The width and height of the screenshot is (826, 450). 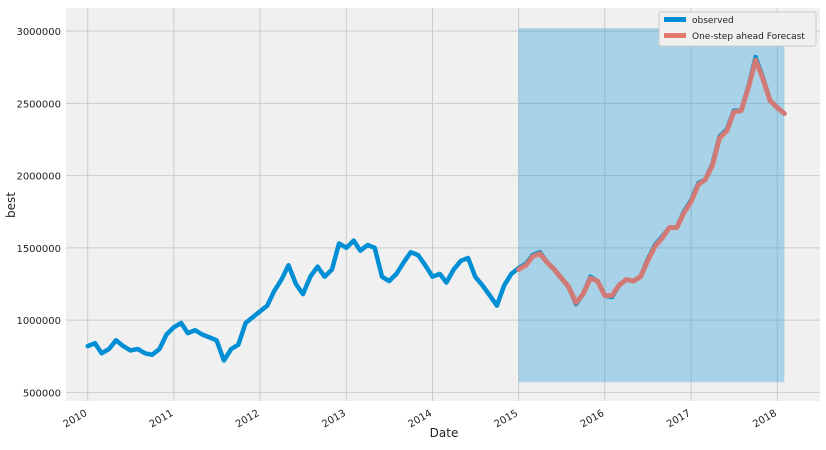 I want to click on legend-swatch-forecast, so click(x=675, y=35).